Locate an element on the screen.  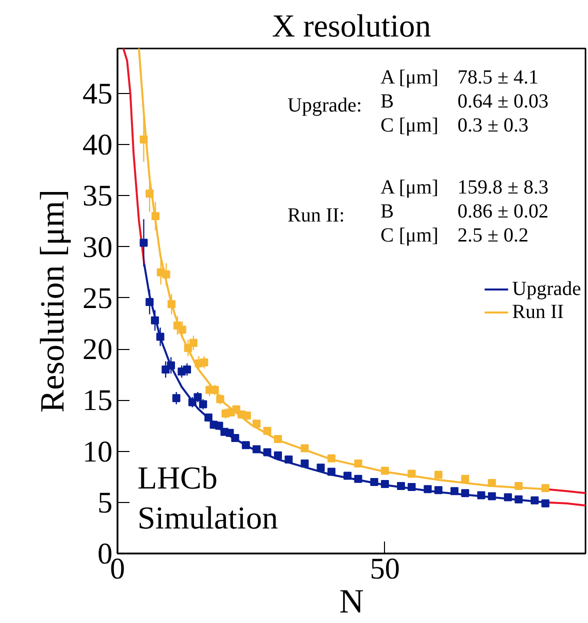
annotation: 0.3 ± 0.3 is located at coordinates (493, 125).